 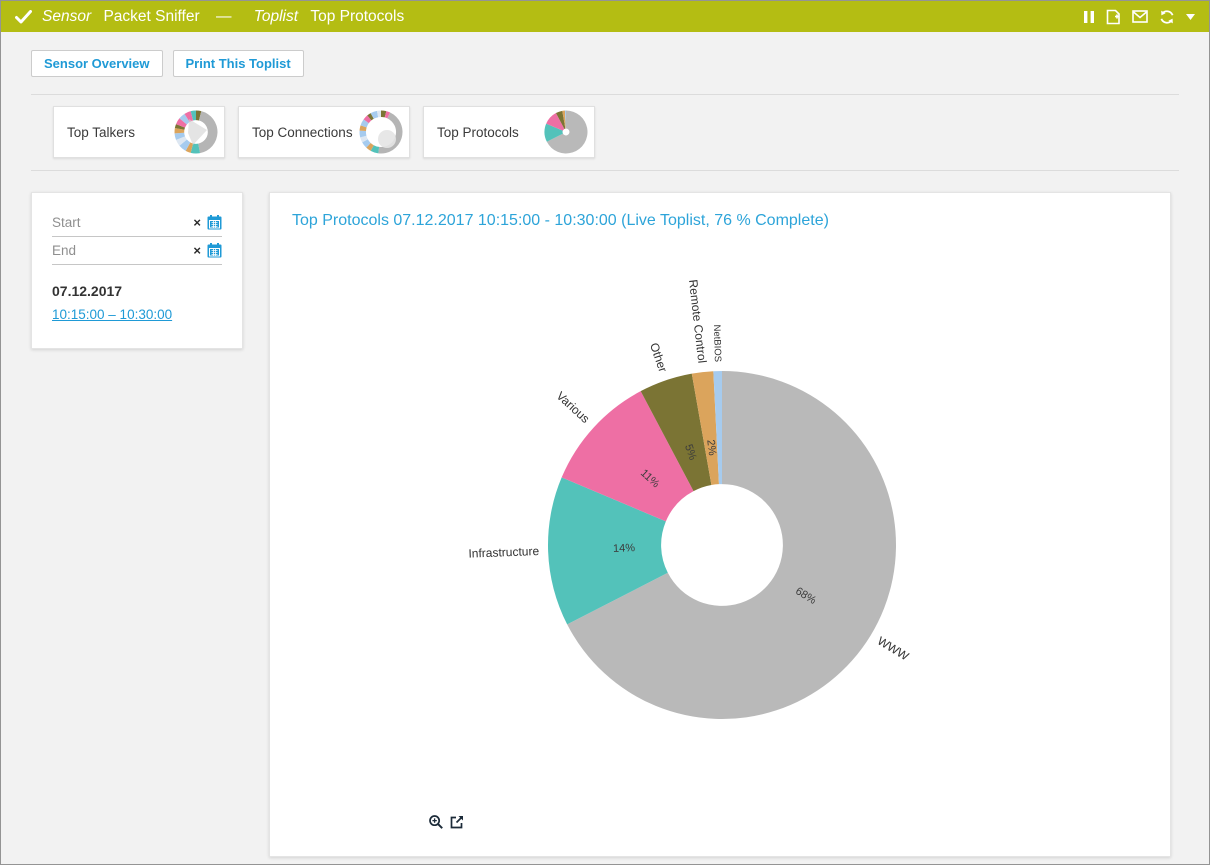 I want to click on selected-date: 07.12.2017, so click(x=87, y=291).